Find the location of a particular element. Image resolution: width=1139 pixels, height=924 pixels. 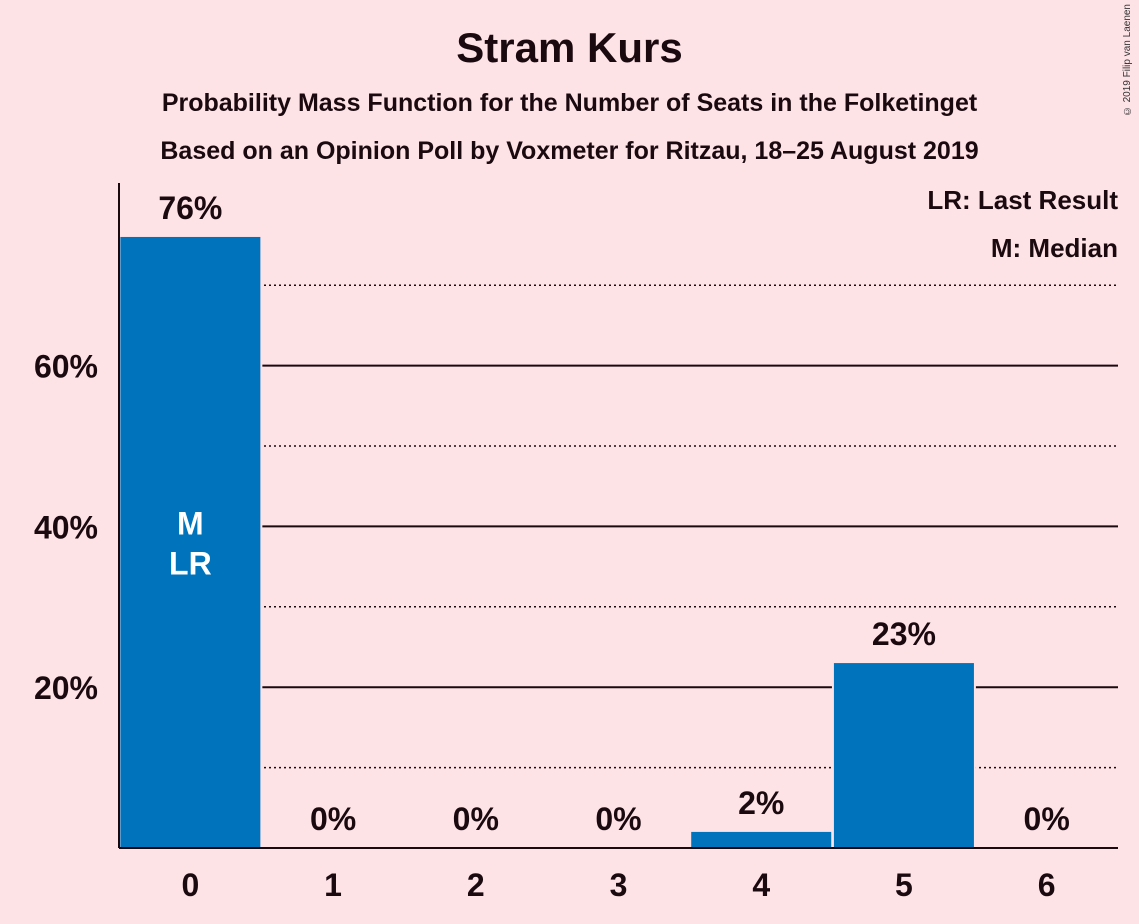

x-tick-label: 4 is located at coordinates (761, 885).